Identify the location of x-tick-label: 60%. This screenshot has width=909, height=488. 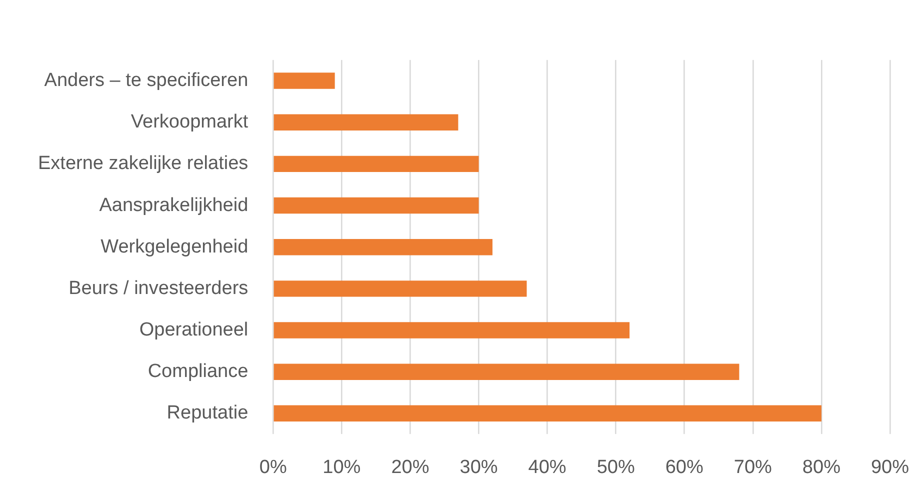
(684, 467).